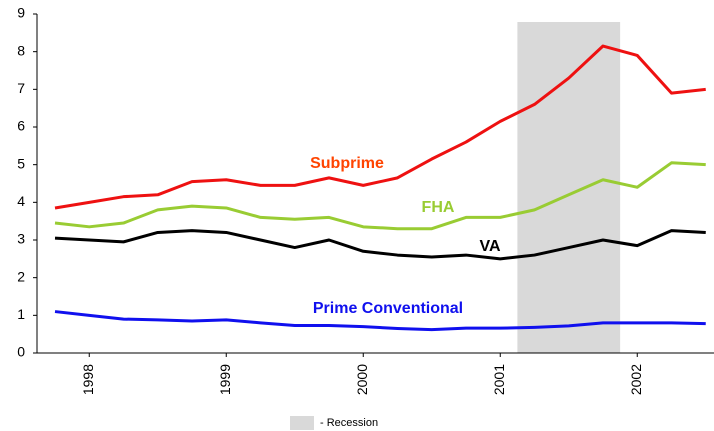  What do you see at coordinates (499, 379) in the screenshot?
I see `x-tick-label: 2001` at bounding box center [499, 379].